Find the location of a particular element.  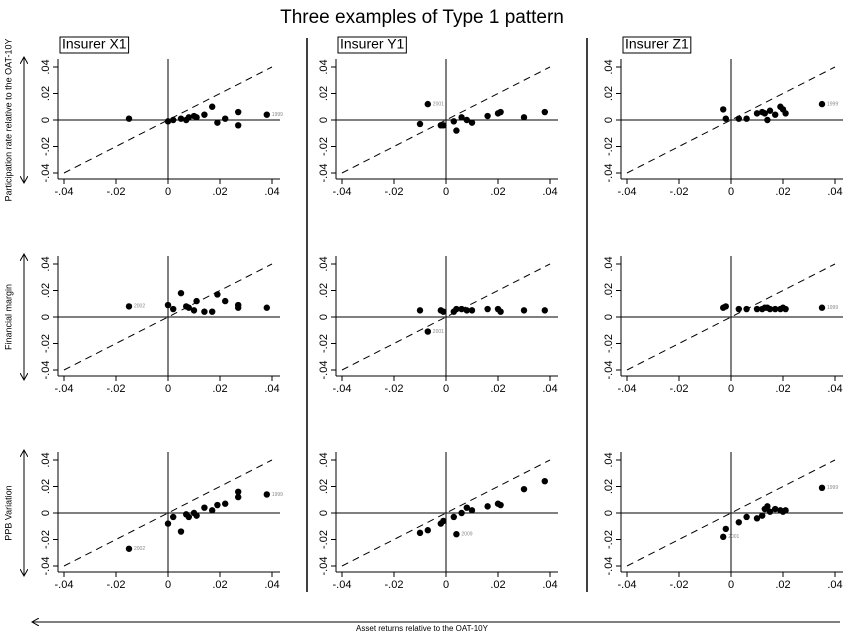

y-axis-title: Financial margin is located at coordinates (8, 317).